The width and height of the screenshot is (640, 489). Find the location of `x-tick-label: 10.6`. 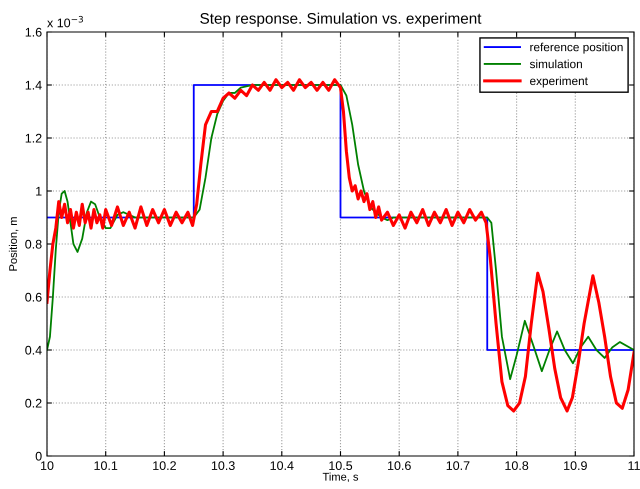

x-tick-label: 10.6 is located at coordinates (399, 465).